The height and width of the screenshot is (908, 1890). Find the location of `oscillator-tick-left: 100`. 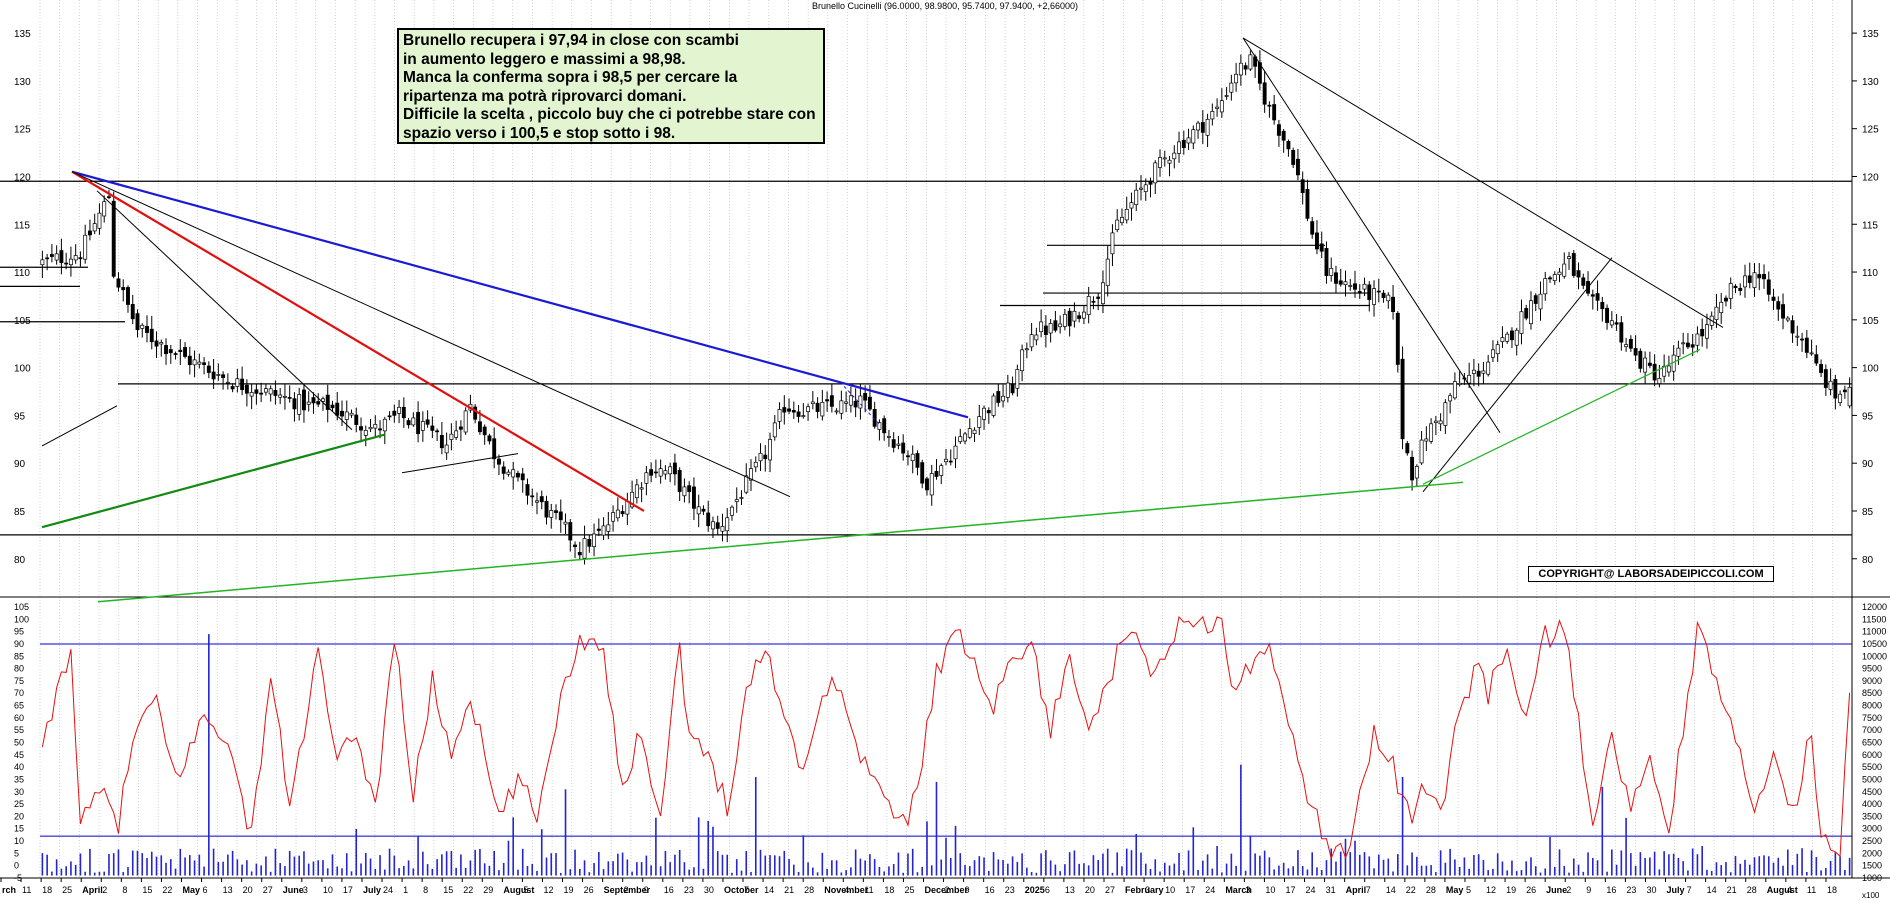

oscillator-tick-left: 100 is located at coordinates (21, 619).